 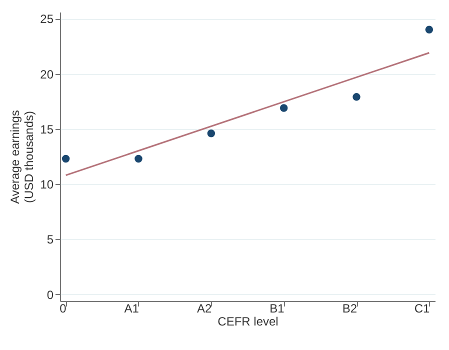 I want to click on y-tick-label: 20, so click(x=47, y=74).